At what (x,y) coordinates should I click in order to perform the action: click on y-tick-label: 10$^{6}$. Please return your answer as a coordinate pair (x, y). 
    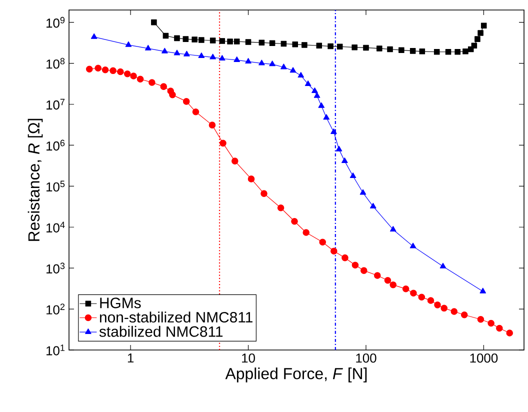
    Looking at the image, I should click on (55, 145).